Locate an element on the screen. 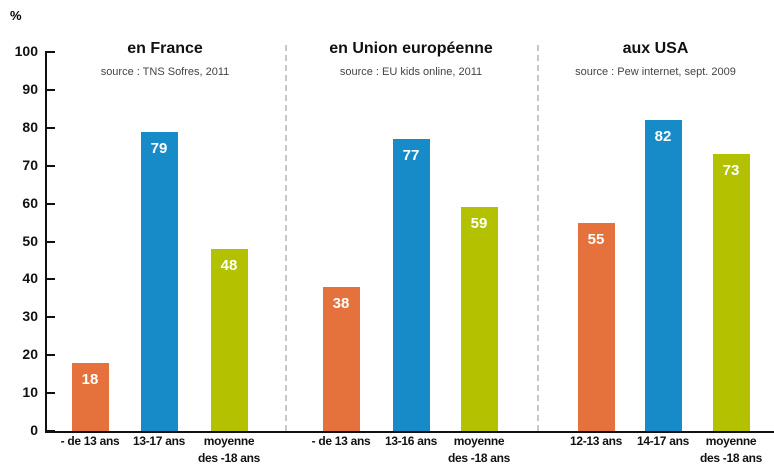 This screenshot has width=774, height=470. value-label: 38 is located at coordinates (341, 303).